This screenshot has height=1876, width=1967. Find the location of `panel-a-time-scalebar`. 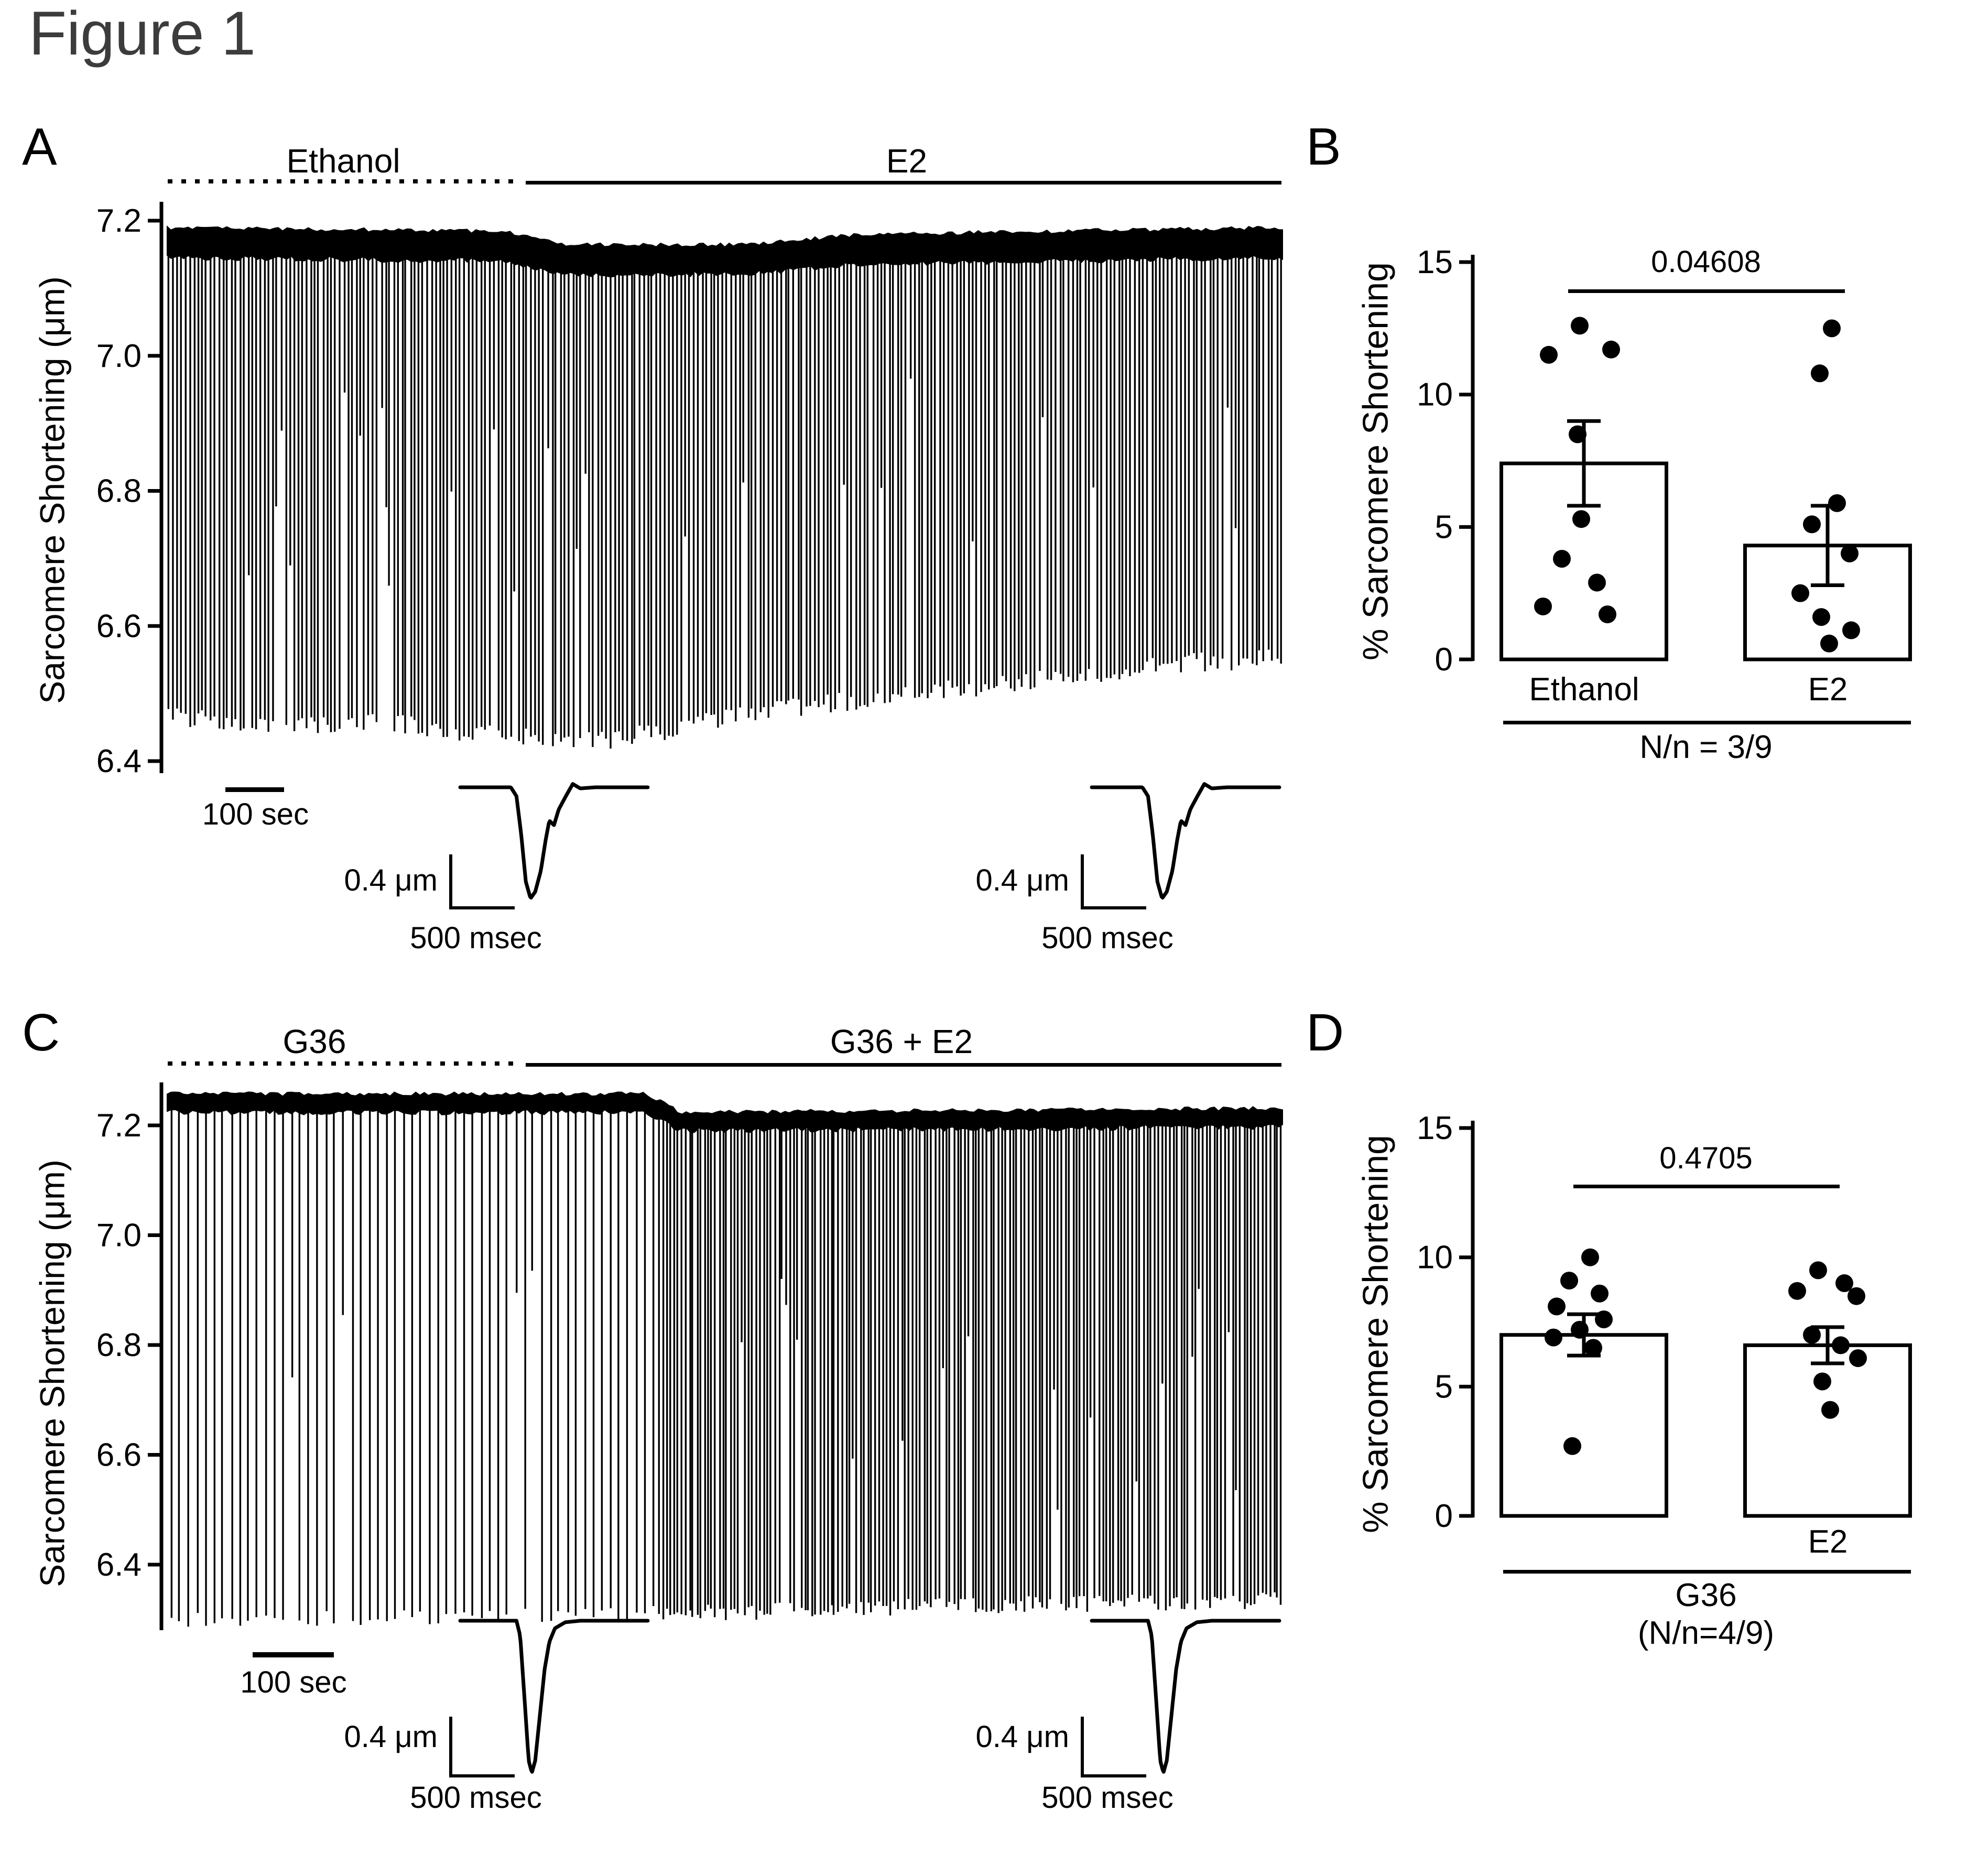

panel-a-time-scalebar is located at coordinates (255, 789).